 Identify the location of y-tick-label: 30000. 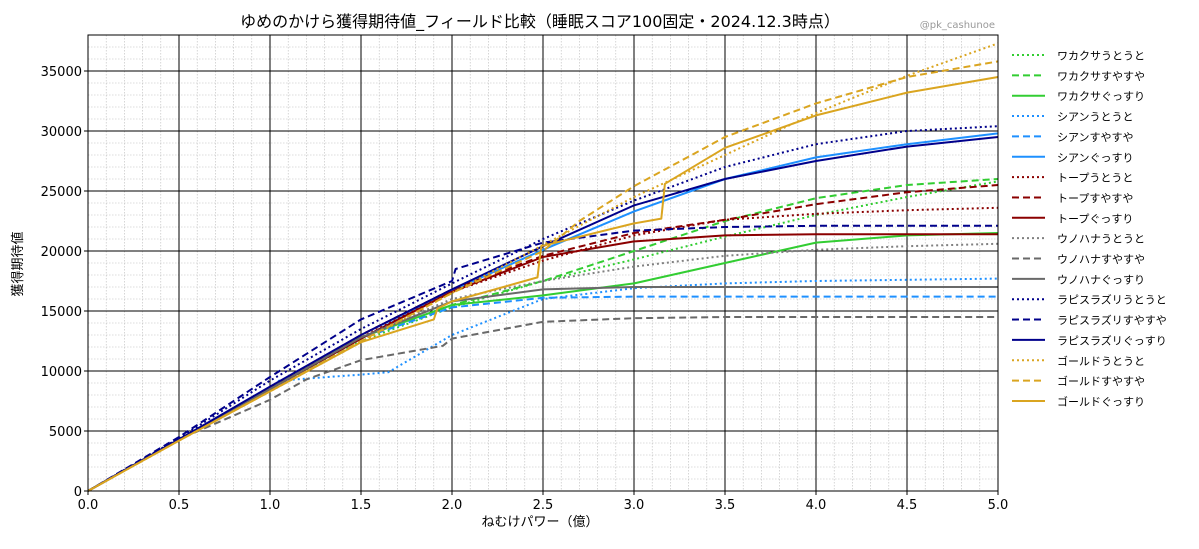
(61, 132).